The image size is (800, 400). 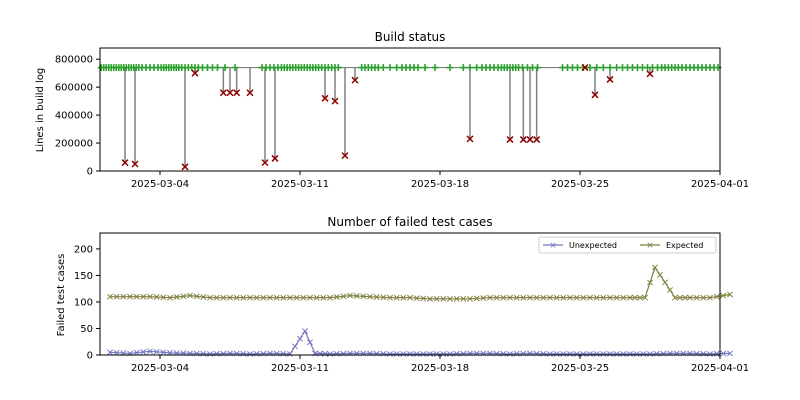 I want to click on legend-unexpected-marker: ×, so click(x=553, y=246).